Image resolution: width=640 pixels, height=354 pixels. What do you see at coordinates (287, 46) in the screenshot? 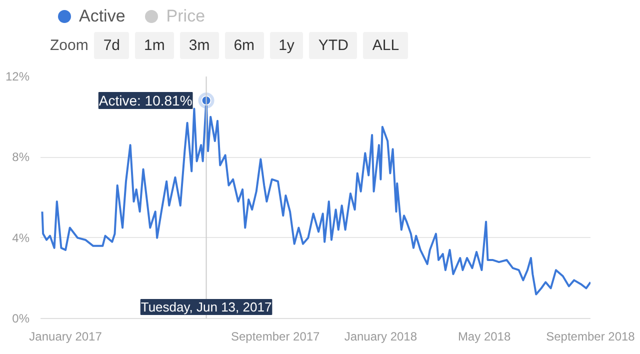
I see `text: 1y` at bounding box center [287, 46].